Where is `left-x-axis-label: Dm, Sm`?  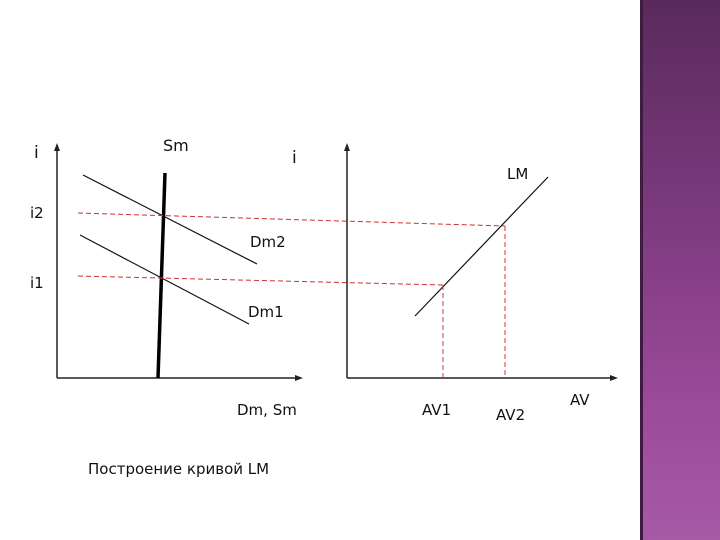 left-x-axis-label: Dm, Sm is located at coordinates (267, 410).